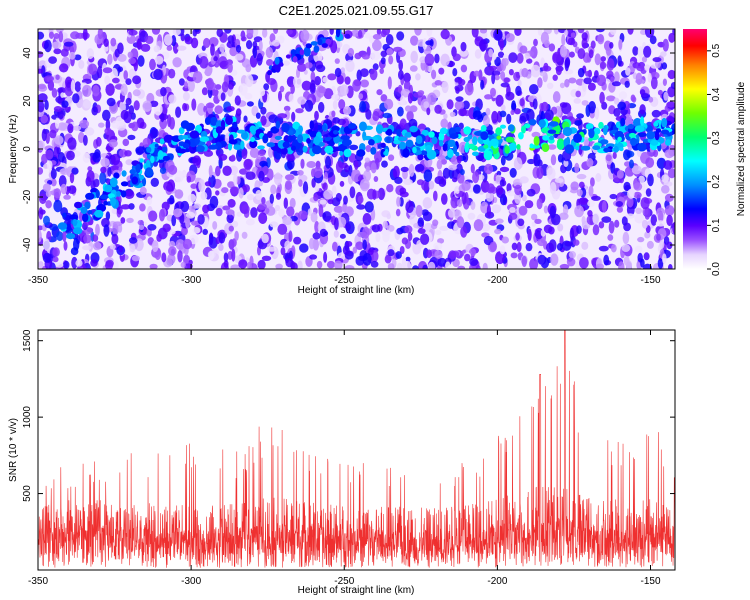 The width and height of the screenshot is (750, 600). What do you see at coordinates (27, 196) in the screenshot?
I see `y-tick-label: -20` at bounding box center [27, 196].